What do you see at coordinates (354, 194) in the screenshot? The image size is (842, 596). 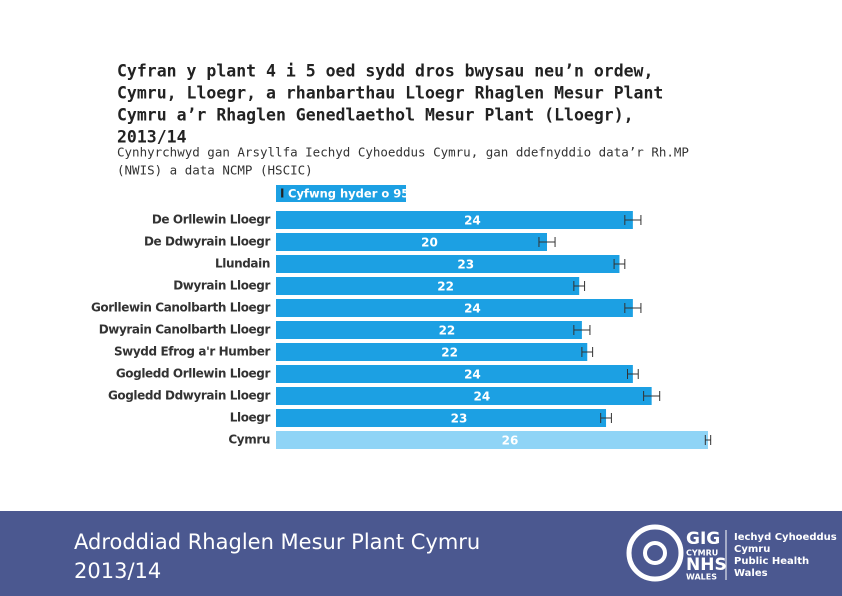 I see `legend-label: Cyfwng hyder o 95%` at bounding box center [354, 194].